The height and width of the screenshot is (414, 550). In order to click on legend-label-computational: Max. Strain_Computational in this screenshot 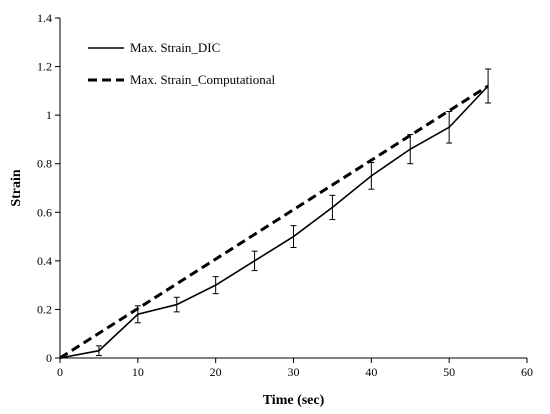, I will do `click(203, 79)`.